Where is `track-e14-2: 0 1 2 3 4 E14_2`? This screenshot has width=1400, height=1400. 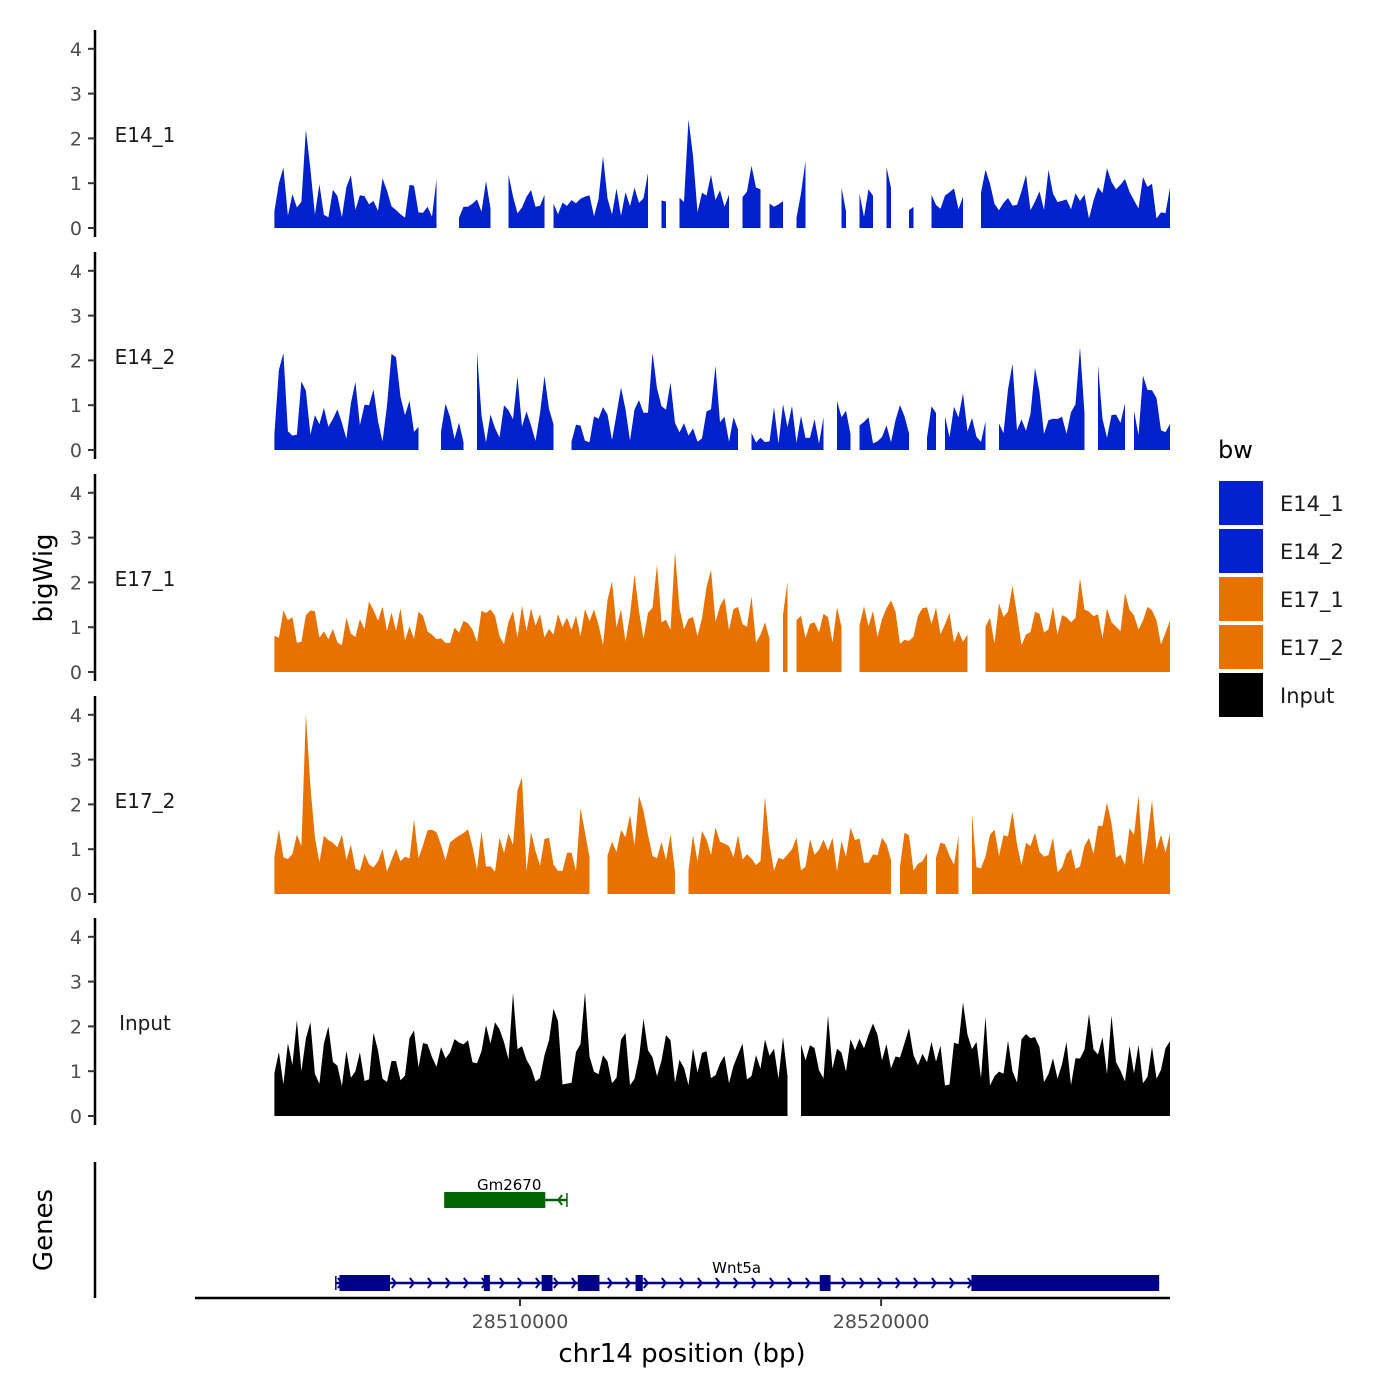 track-e14-2: 0 1 2 3 4 E14_2 is located at coordinates (620, 357).